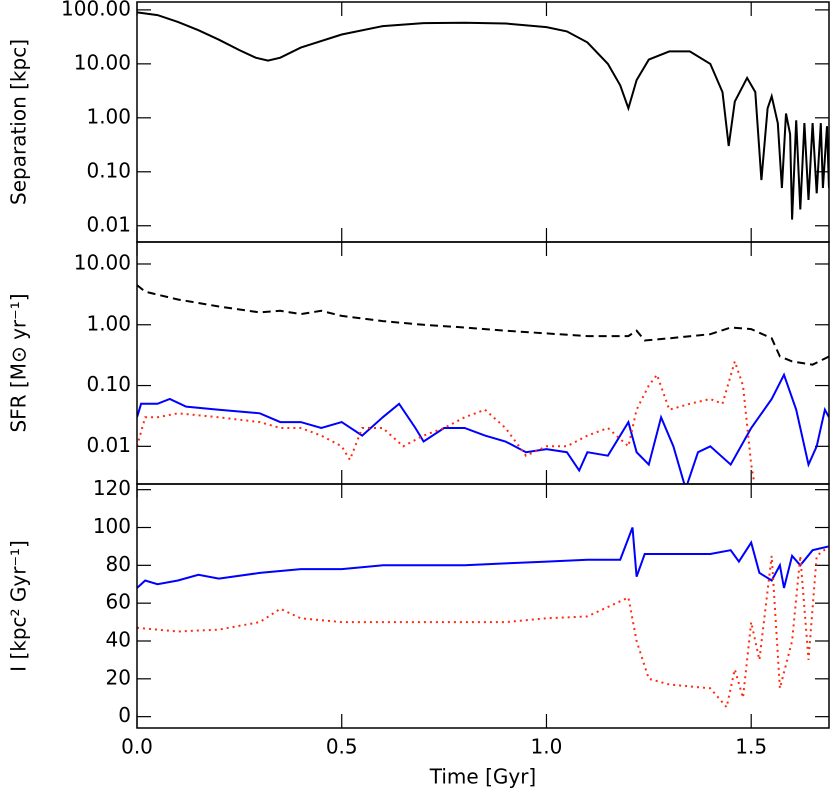  What do you see at coordinates (118, 639) in the screenshot?
I see `y-tick-label: 40` at bounding box center [118, 639].